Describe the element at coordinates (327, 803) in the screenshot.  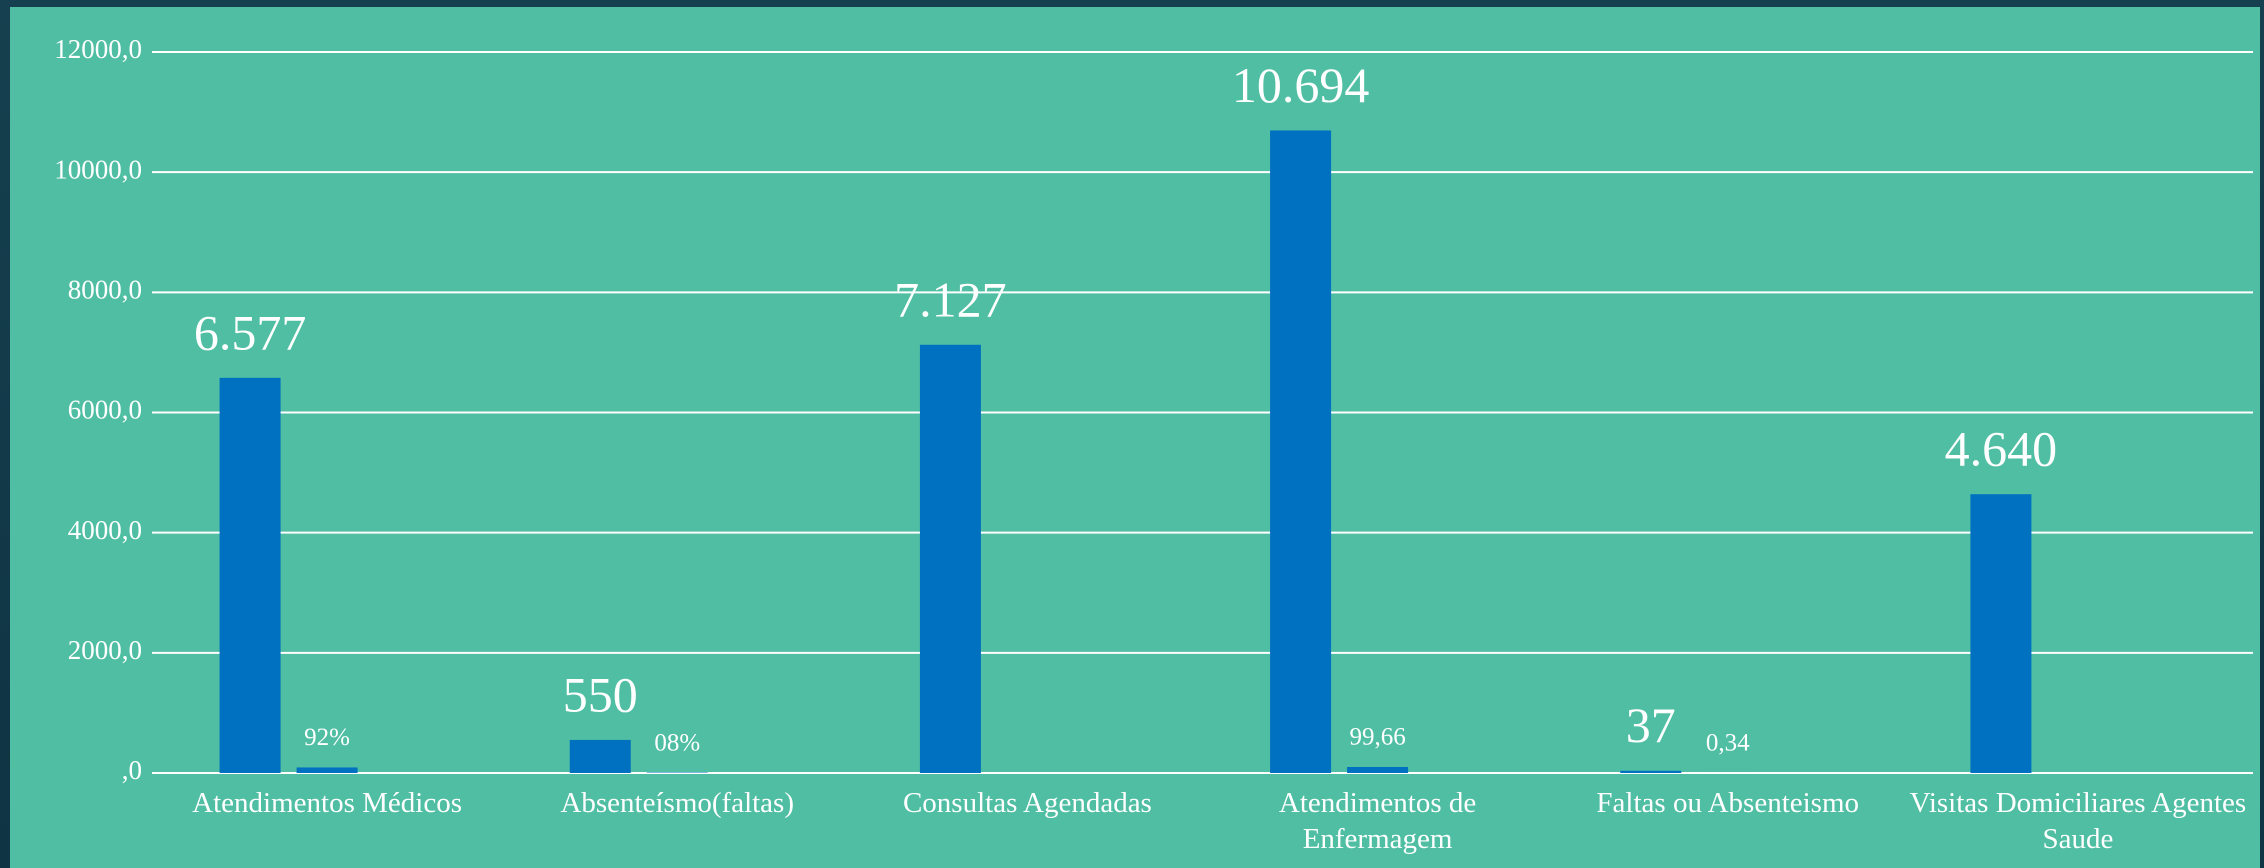
I see `x-tick-label: Atendimentos Médicos` at that location.